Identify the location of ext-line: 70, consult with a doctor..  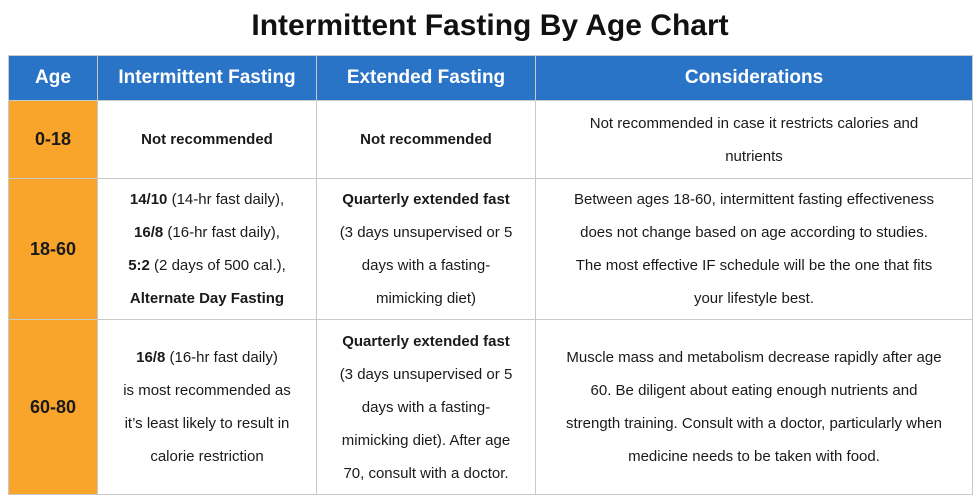
(426, 473).